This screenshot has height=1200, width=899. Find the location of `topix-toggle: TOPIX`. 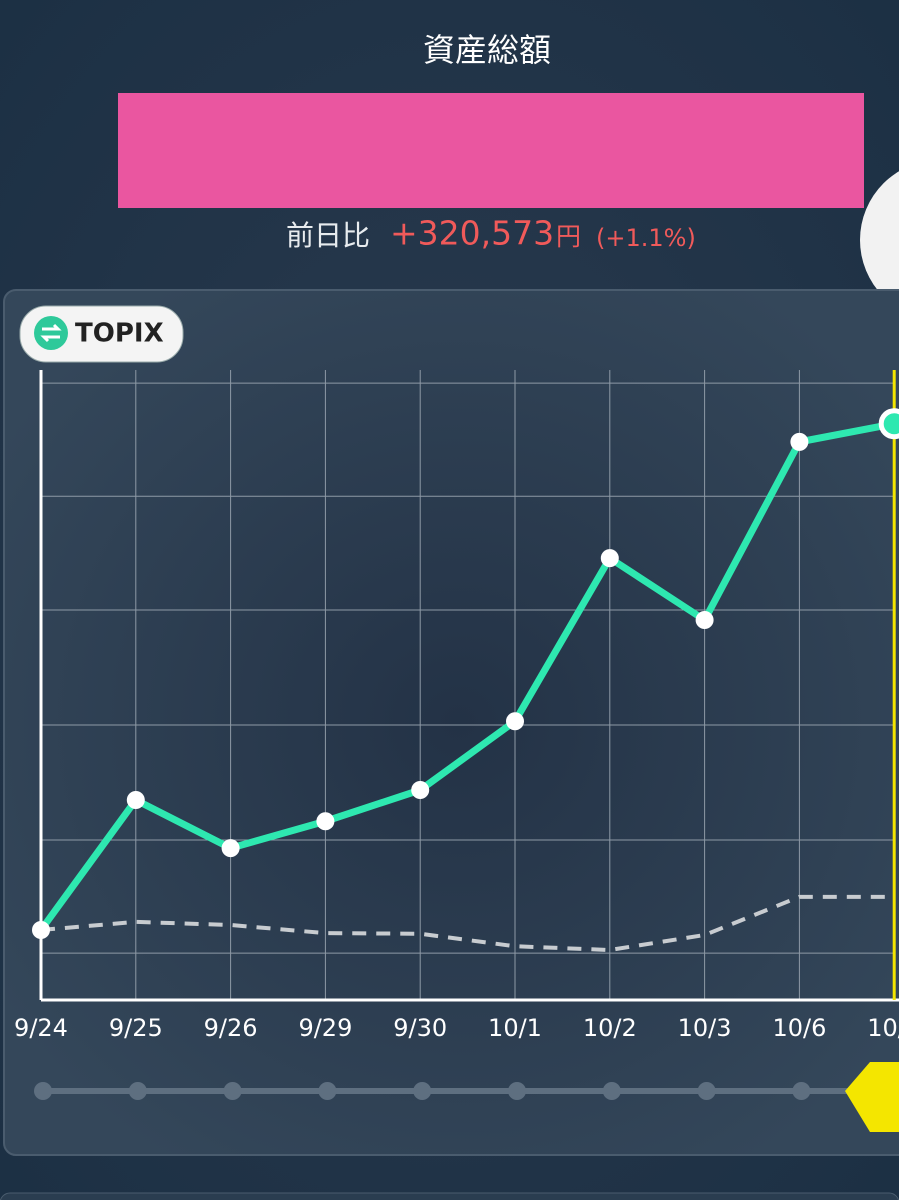

topix-toggle: TOPIX is located at coordinates (101, 334).